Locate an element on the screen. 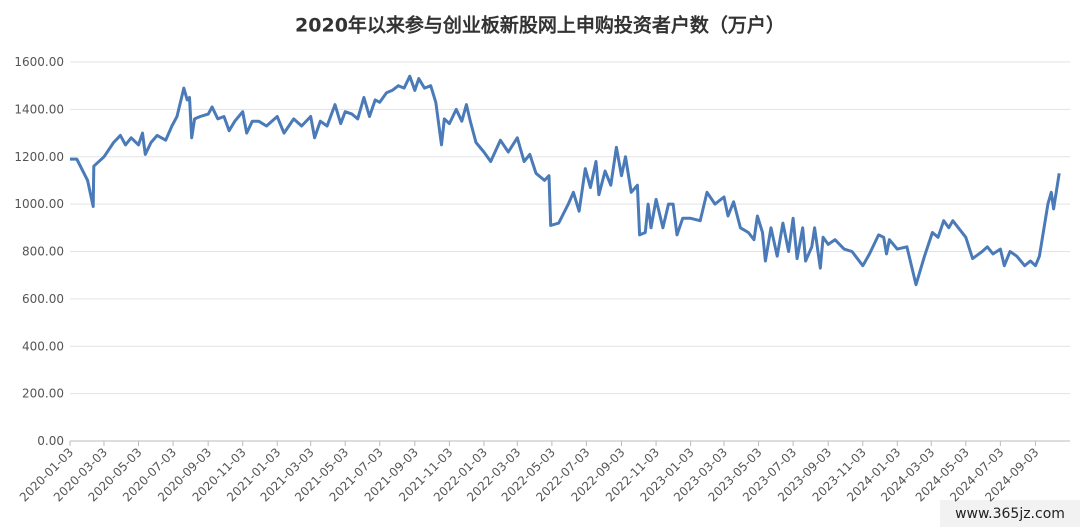  watermark-bg is located at coordinates (1010, 513).